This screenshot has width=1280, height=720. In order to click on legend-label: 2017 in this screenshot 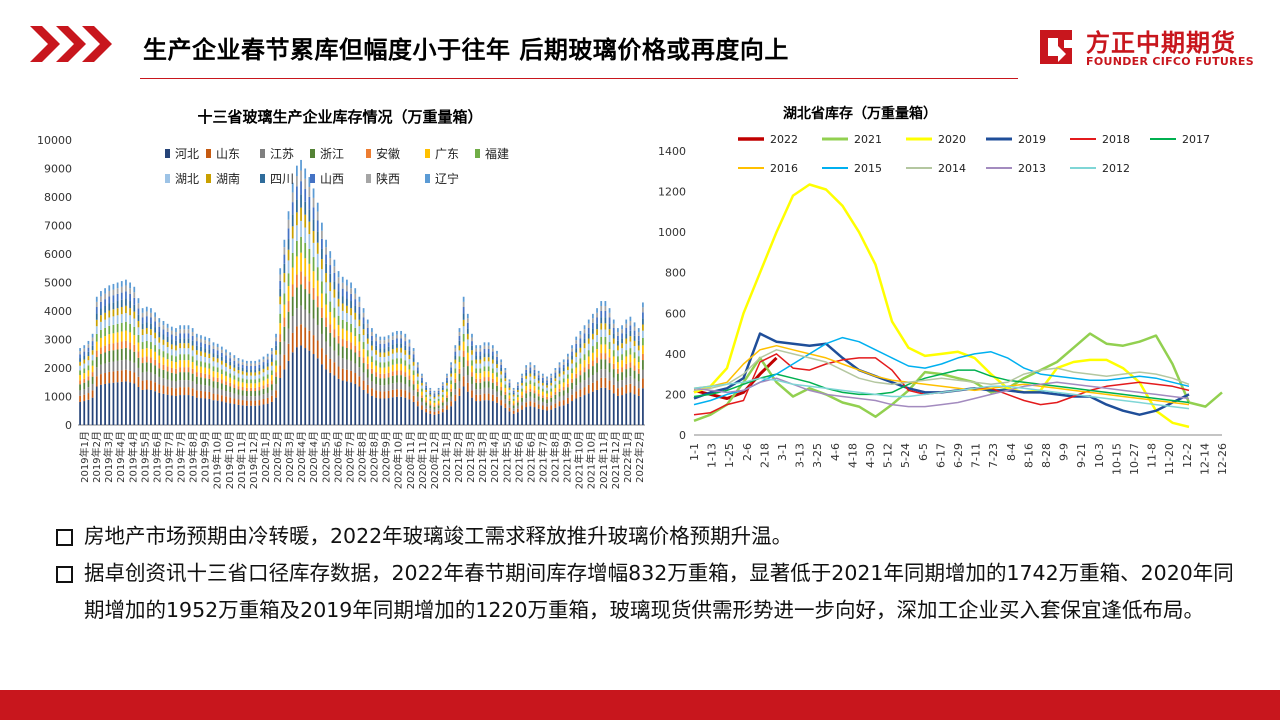, I will do `click(1196, 139)`.